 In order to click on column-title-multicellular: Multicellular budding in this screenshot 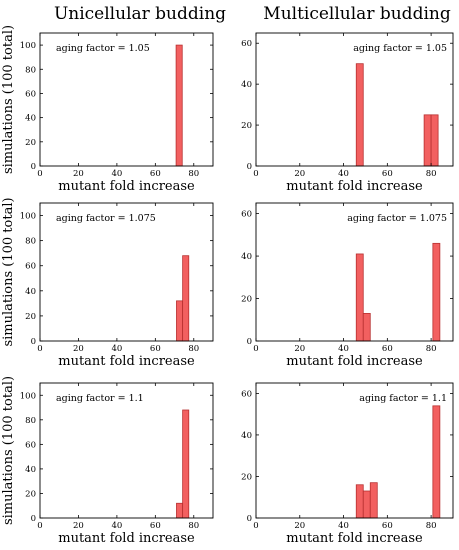, I will do `click(357, 14)`.